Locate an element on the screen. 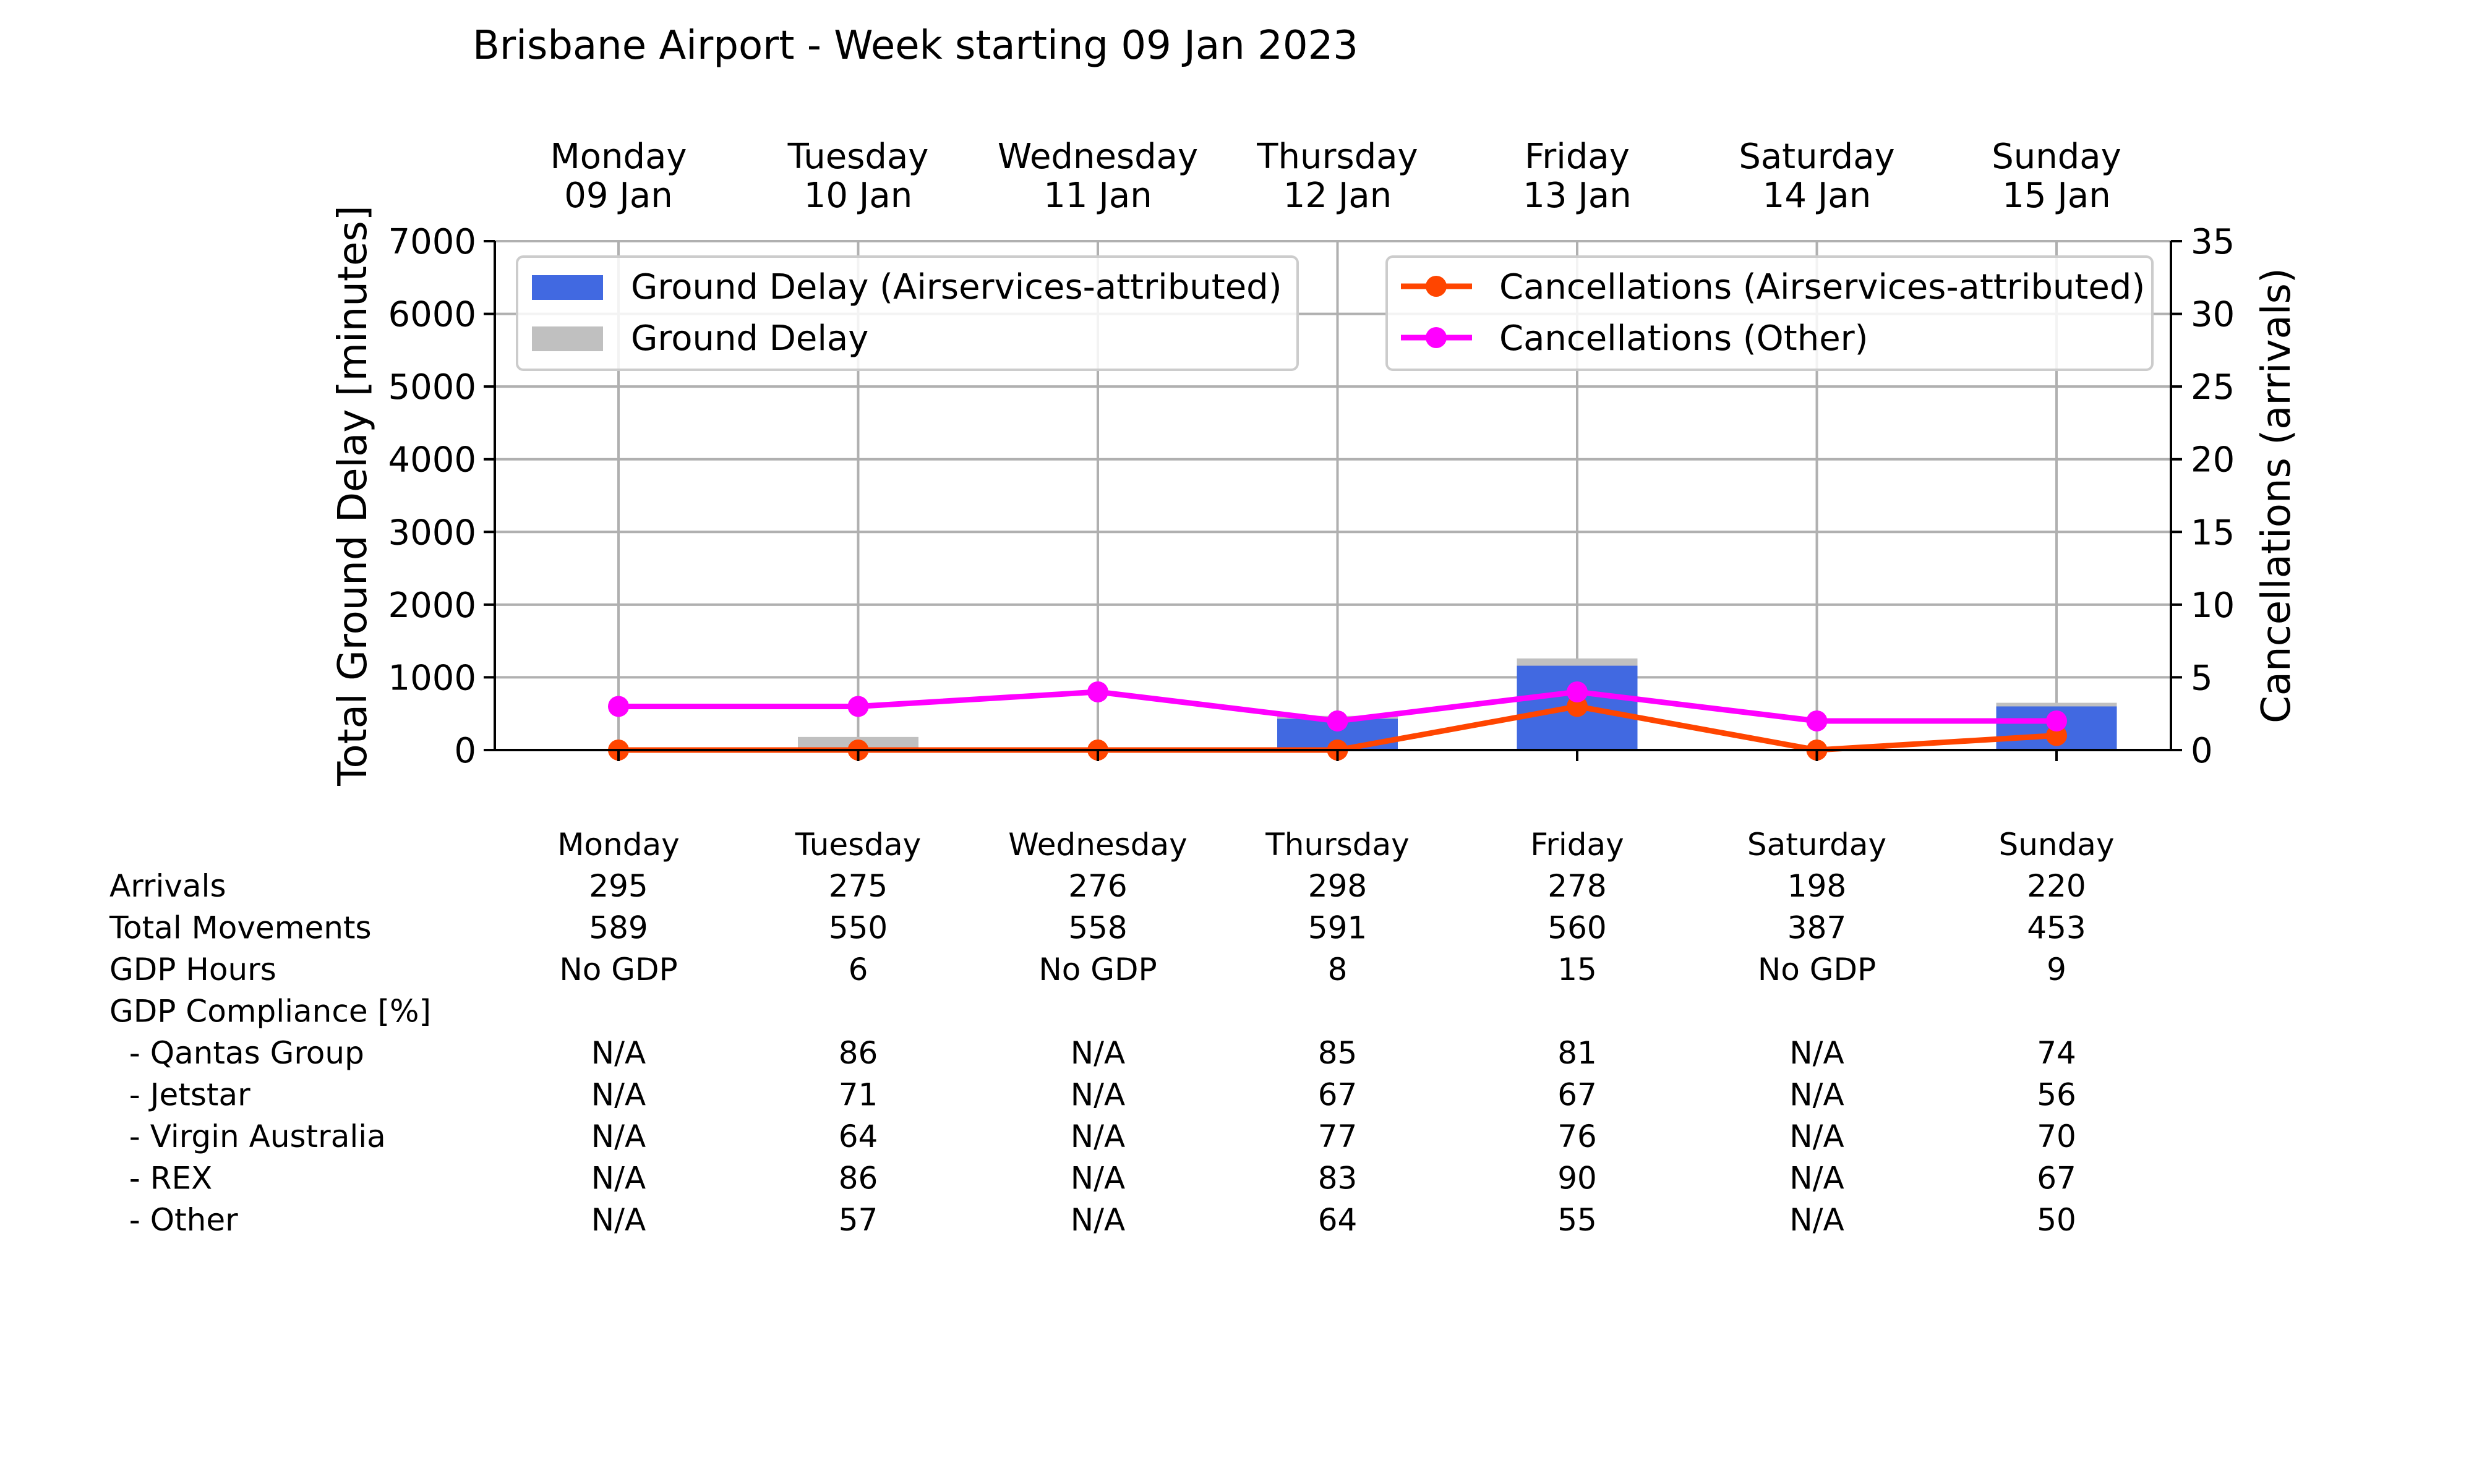  x-top-day-label: Friday is located at coordinates (1578, 157).